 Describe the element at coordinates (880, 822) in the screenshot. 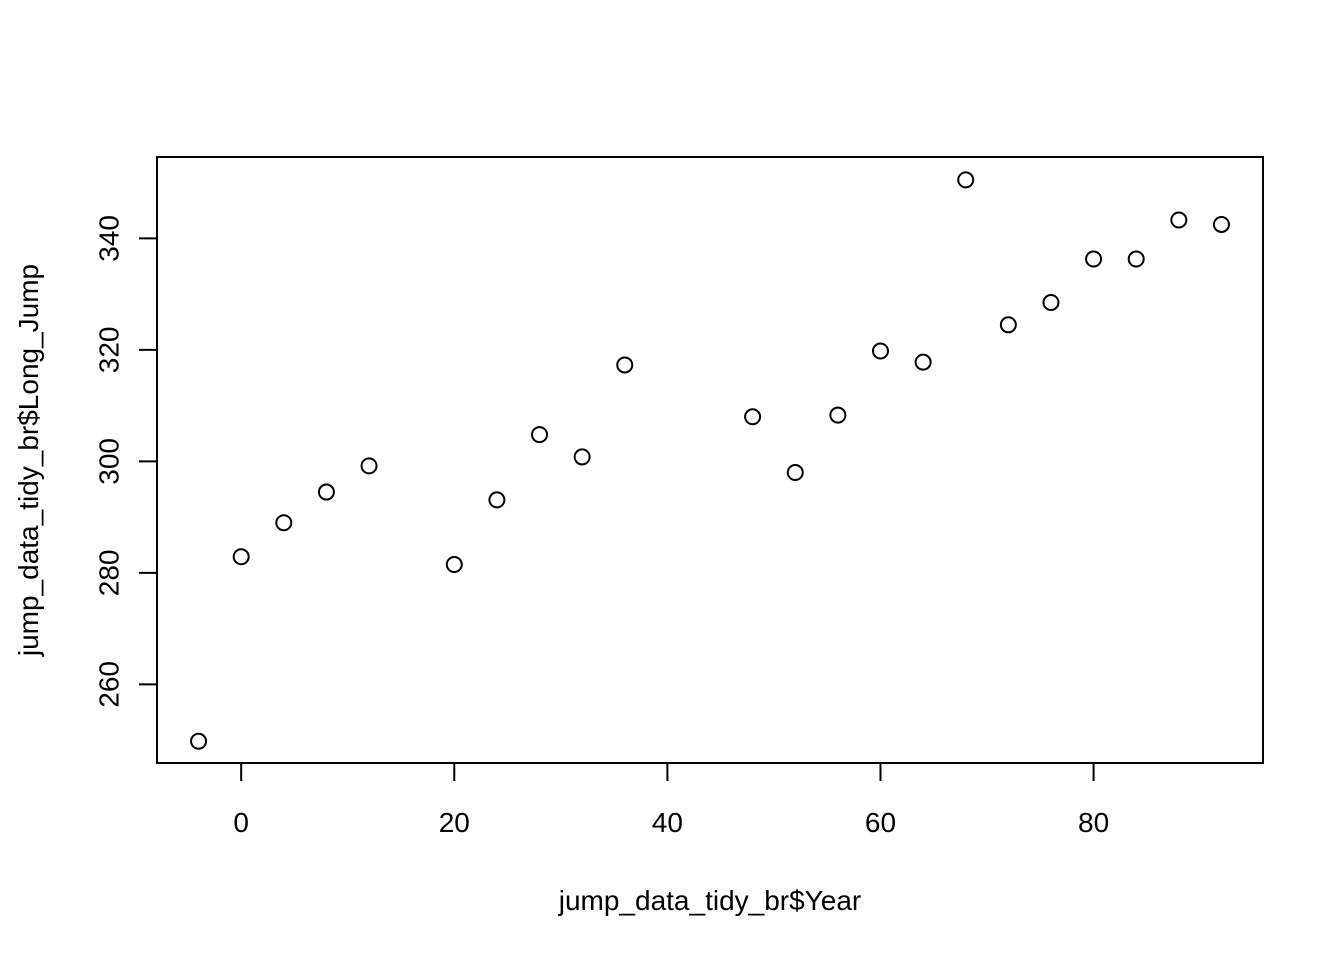

I see `x-tick-label: 60` at that location.